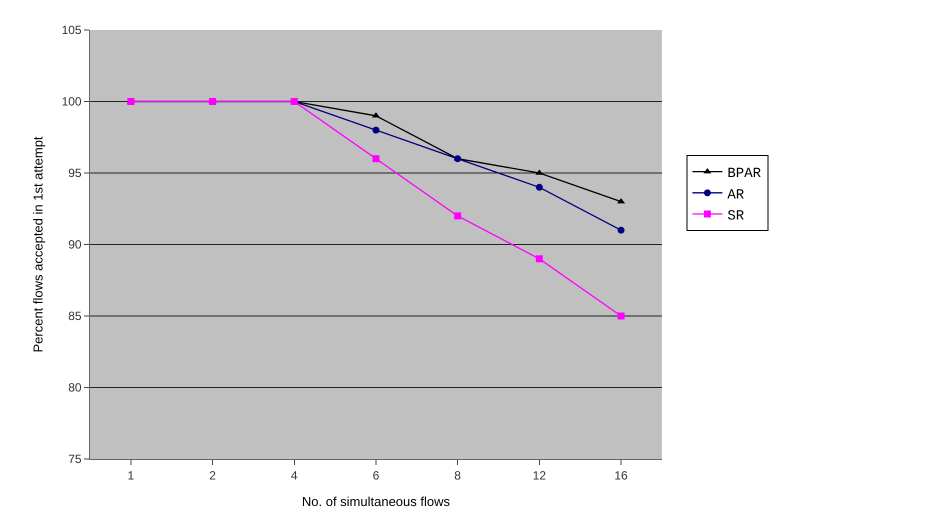  I want to click on x-axis-title: No. of simultaneous flows, so click(376, 501).